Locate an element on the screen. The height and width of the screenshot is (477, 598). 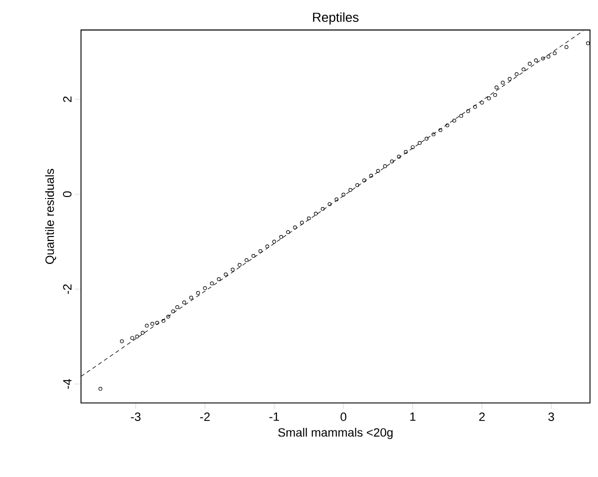
x-axis-title: Small mammals <20g is located at coordinates (335, 434).